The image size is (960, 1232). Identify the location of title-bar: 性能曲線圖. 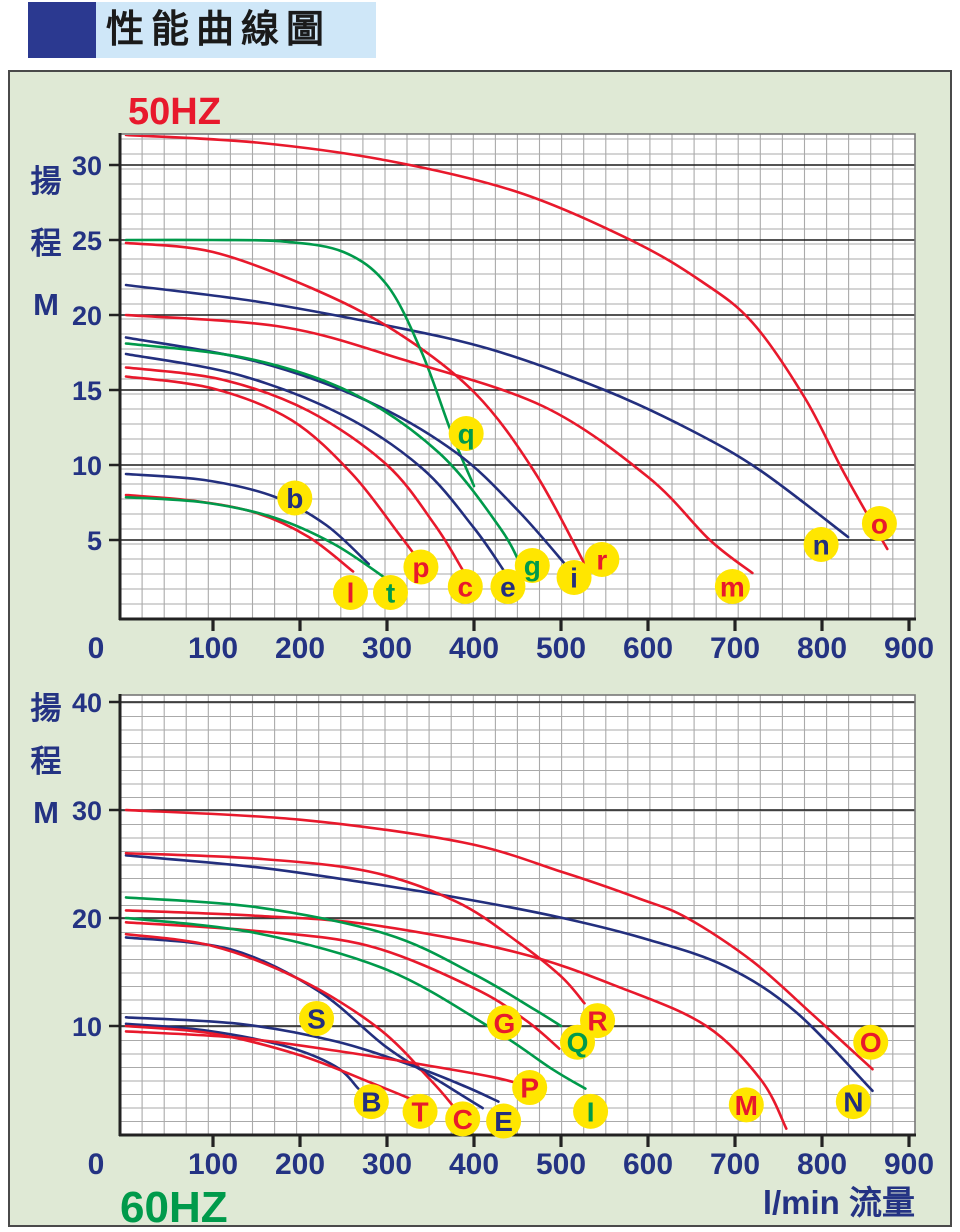
(202, 30).